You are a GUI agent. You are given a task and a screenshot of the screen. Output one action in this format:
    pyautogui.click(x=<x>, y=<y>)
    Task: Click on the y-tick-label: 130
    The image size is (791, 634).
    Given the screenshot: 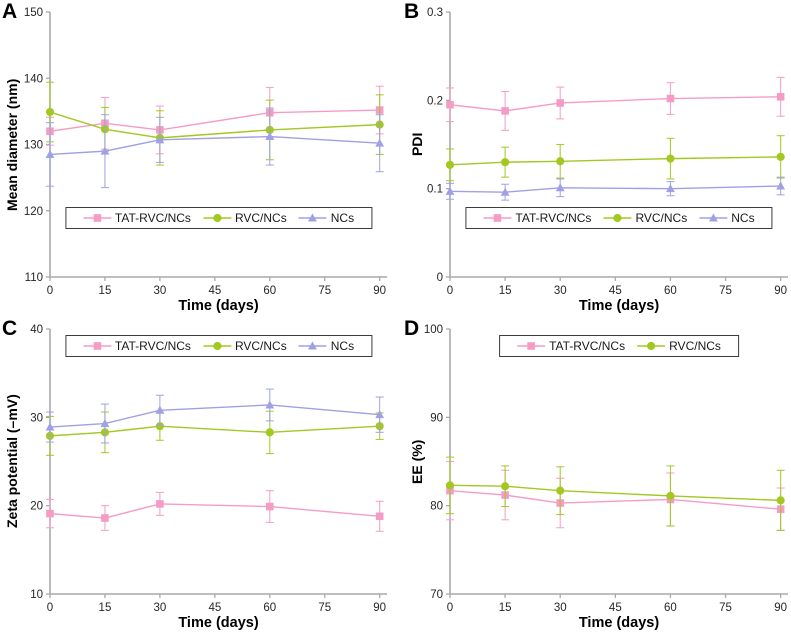 What is the action you would take?
    pyautogui.click(x=33, y=146)
    